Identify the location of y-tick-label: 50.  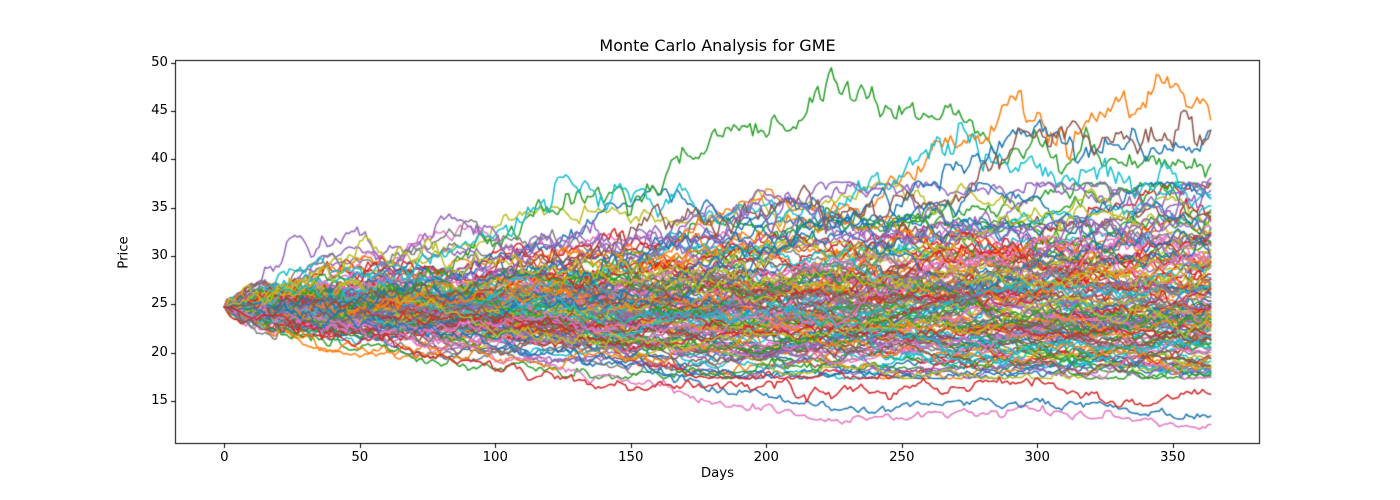
(159, 62).